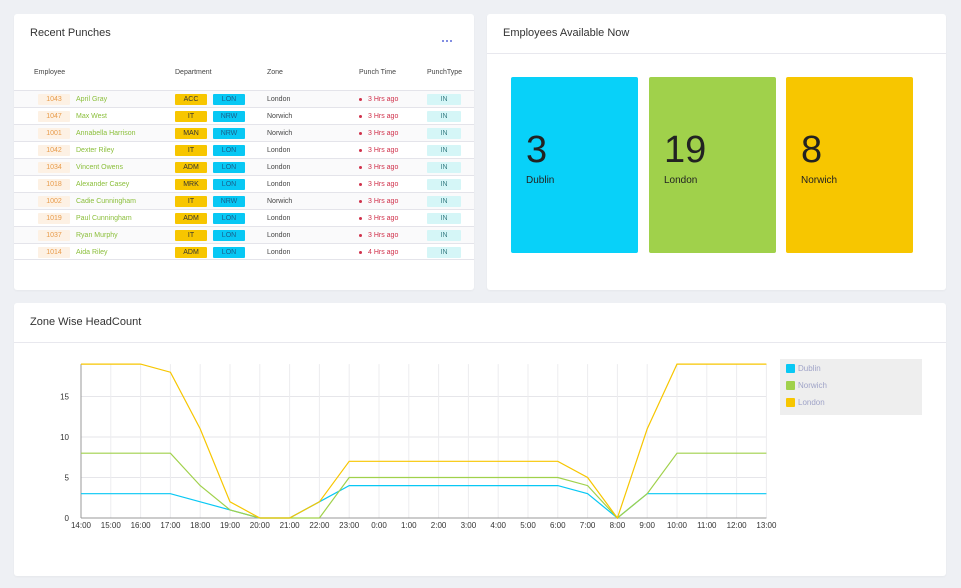 The width and height of the screenshot is (961, 588). What do you see at coordinates (50, 72) in the screenshot?
I see `column-header-employee: Employee` at bounding box center [50, 72].